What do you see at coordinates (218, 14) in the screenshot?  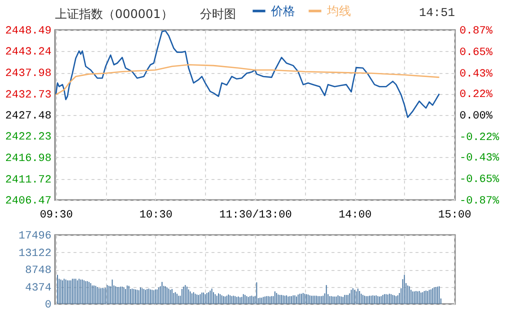 I see `chart-subtitle: 分时图` at bounding box center [218, 14].